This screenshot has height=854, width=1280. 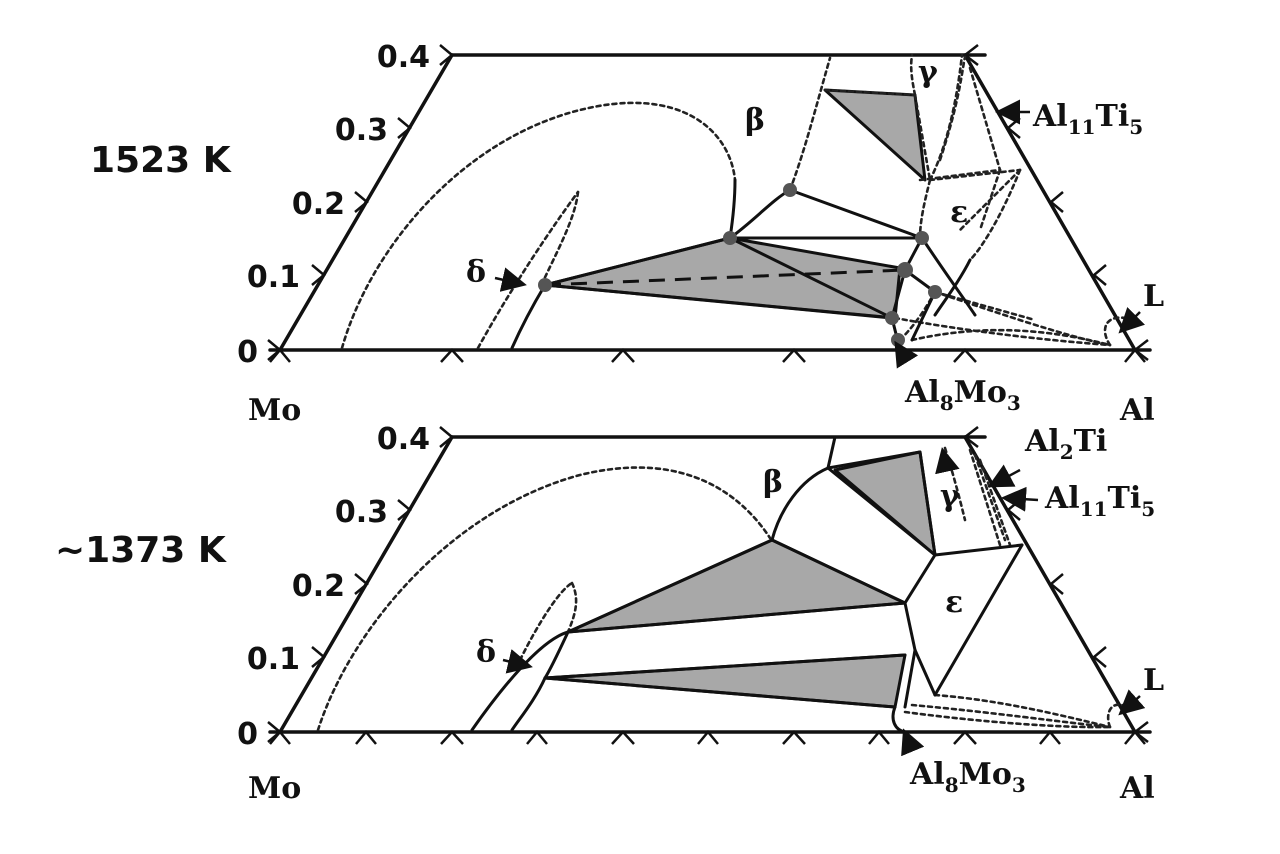 I want to click on corner-label-mo-lower: Mo, so click(x=274, y=788).